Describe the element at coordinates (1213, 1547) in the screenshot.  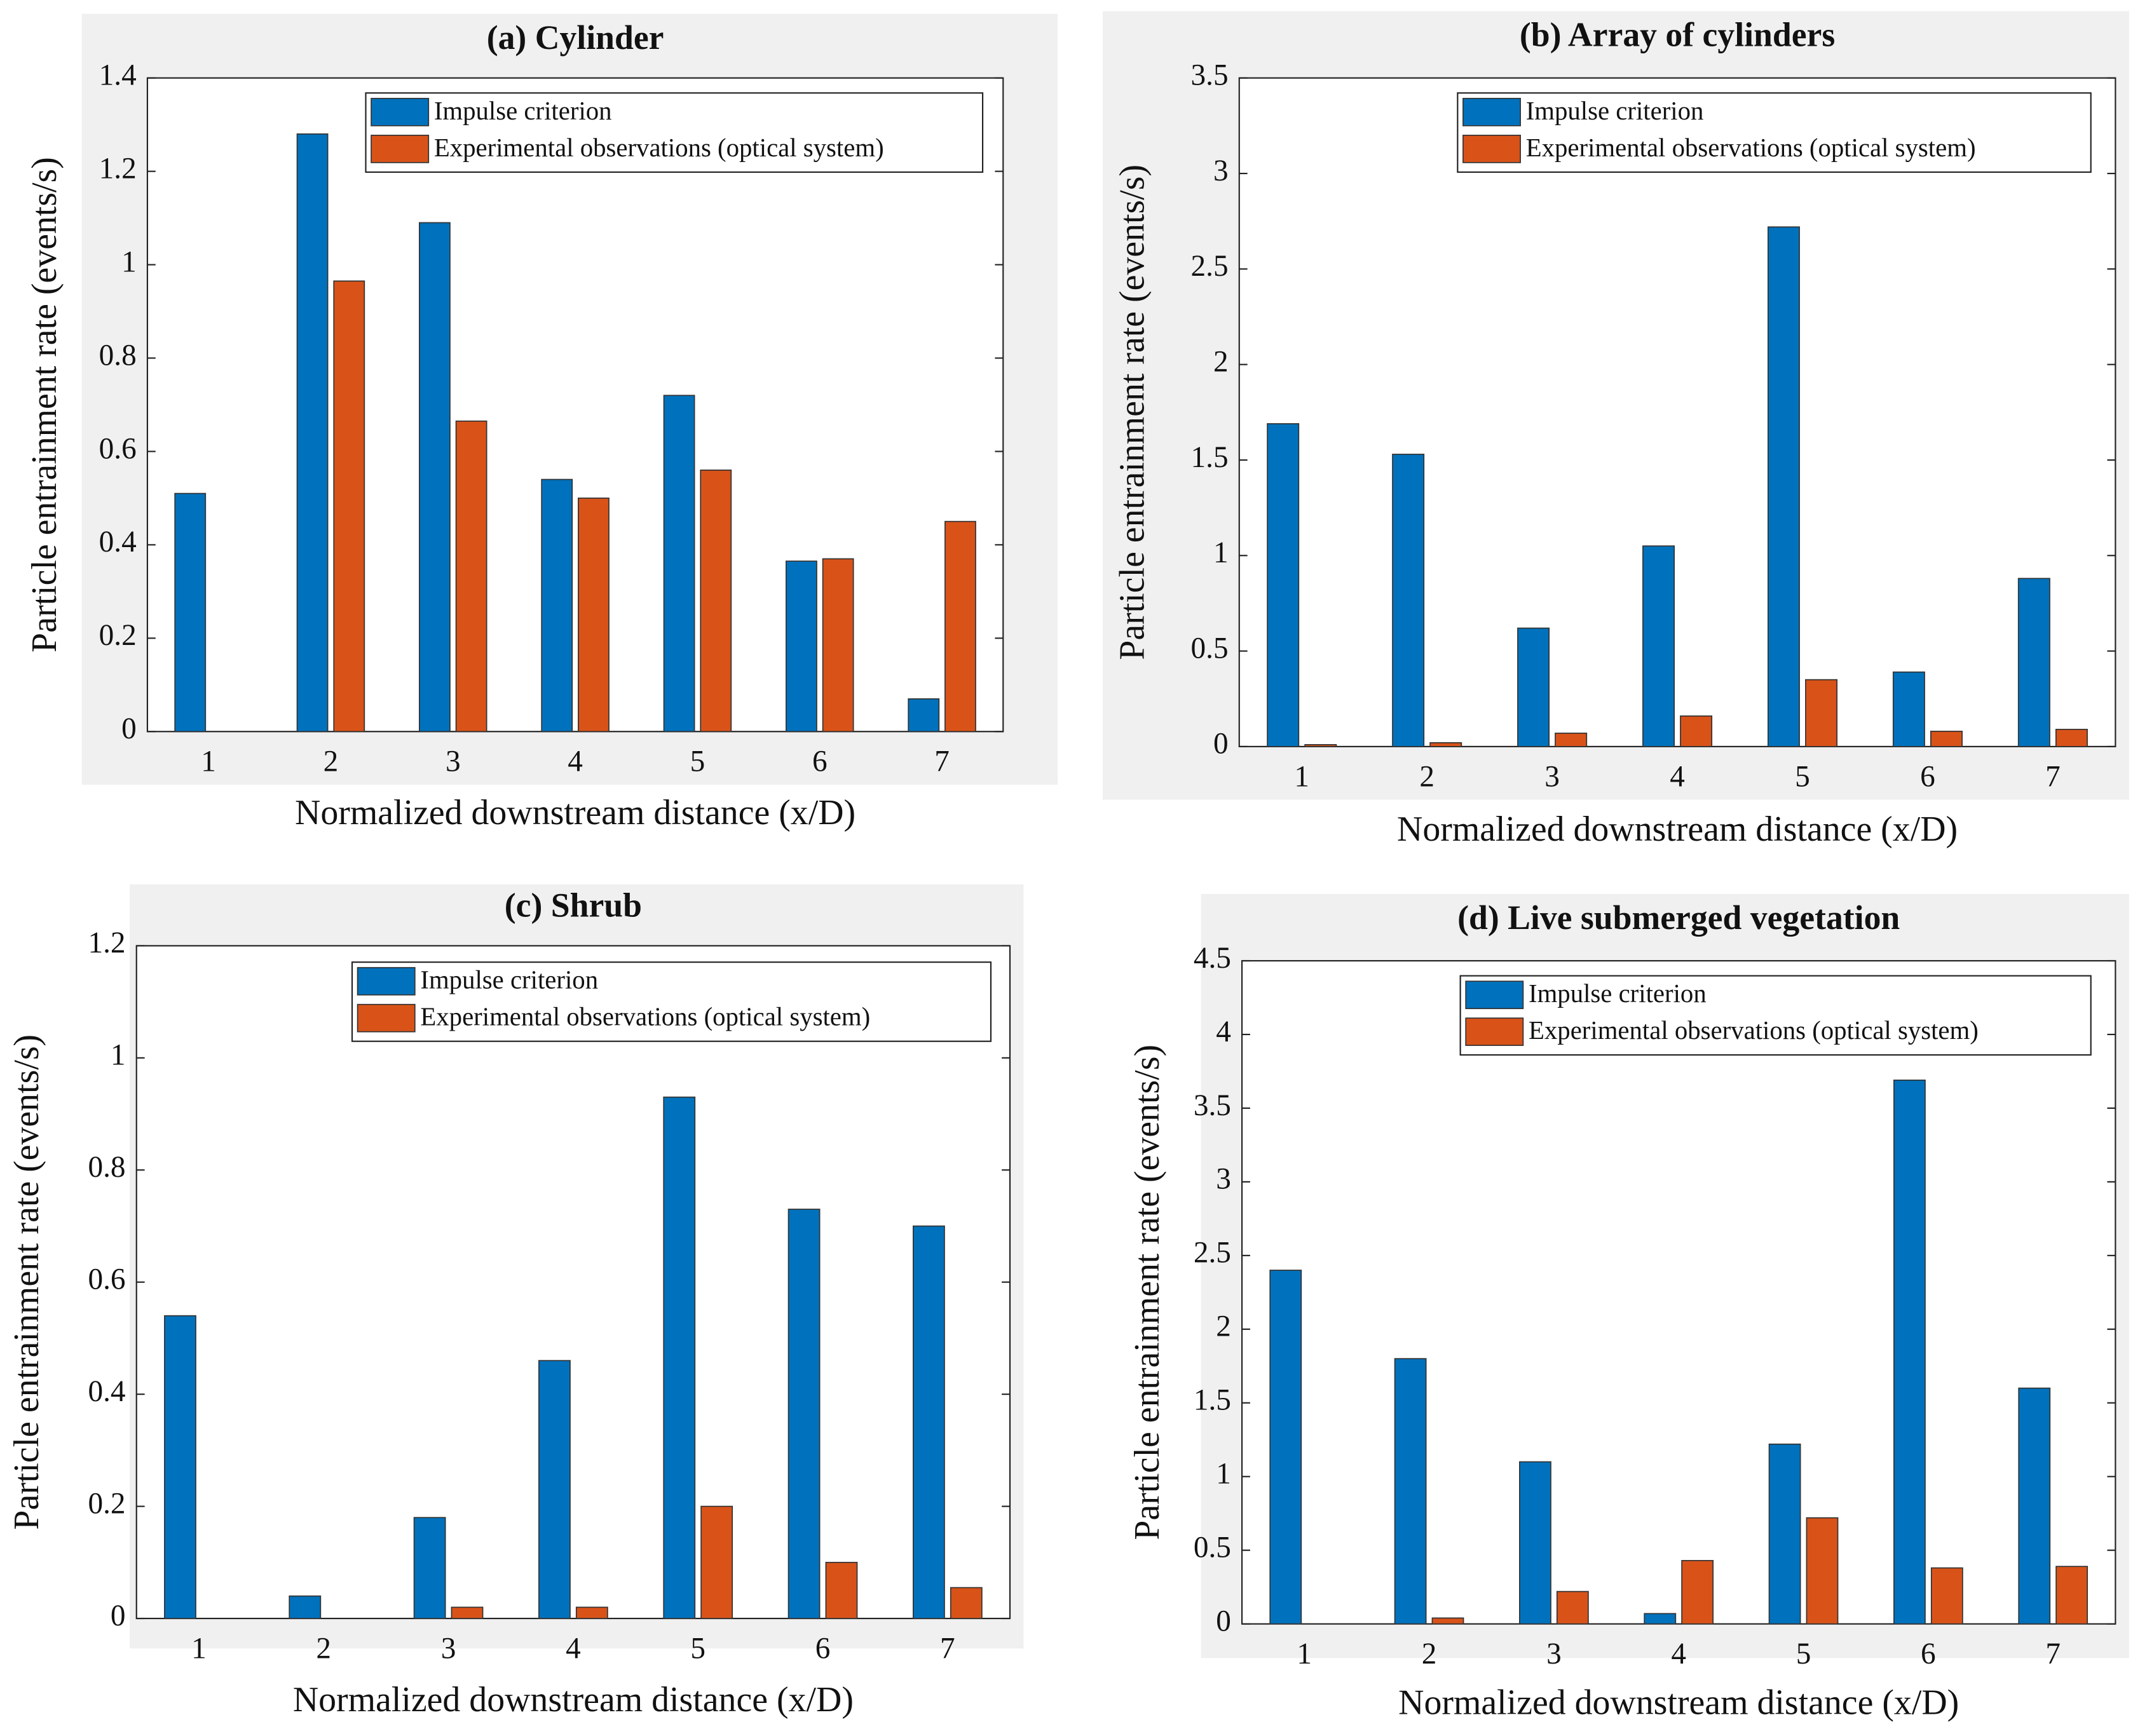
I see `y-tick-label: 0.5` at that location.